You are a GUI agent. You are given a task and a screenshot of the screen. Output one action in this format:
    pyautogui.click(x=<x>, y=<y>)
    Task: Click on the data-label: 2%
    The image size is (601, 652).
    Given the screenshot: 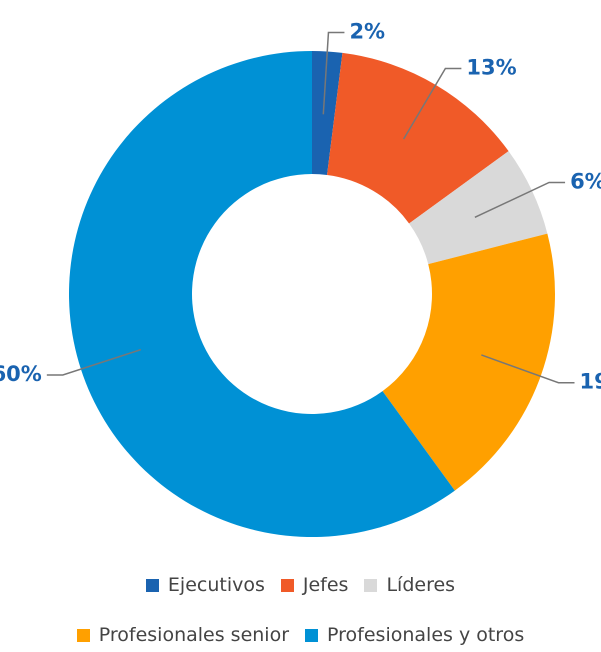 What is the action you would take?
    pyautogui.click(x=367, y=32)
    